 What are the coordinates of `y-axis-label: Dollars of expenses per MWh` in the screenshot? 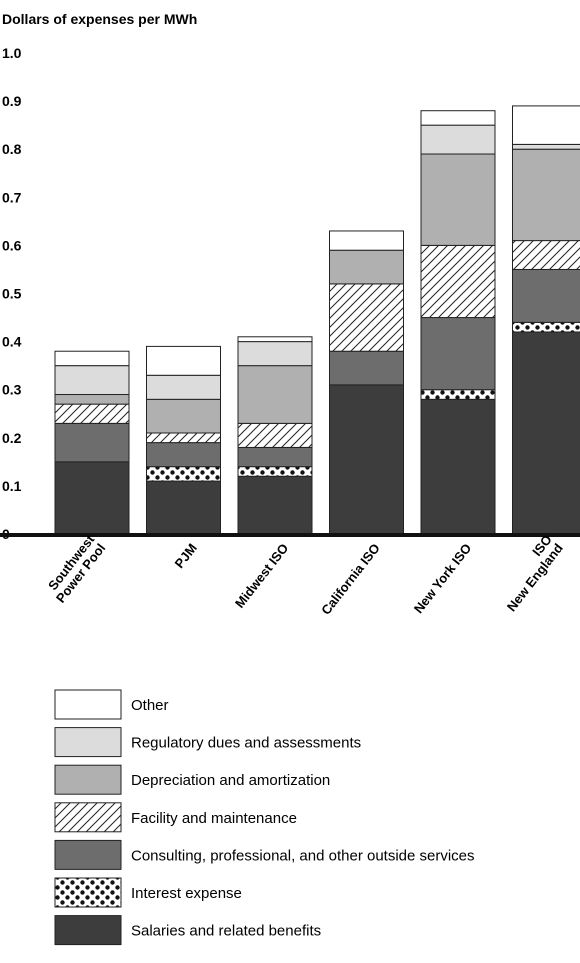 It's located at (99, 19).